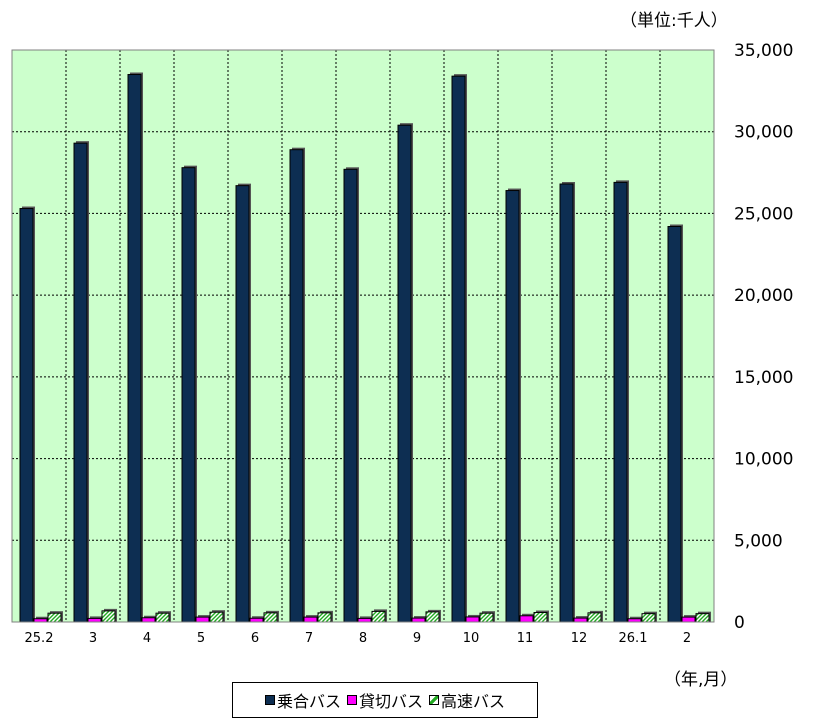 The height and width of the screenshot is (722, 816). I want to click on legend-label-series-1: 貸切バス, so click(390, 701).